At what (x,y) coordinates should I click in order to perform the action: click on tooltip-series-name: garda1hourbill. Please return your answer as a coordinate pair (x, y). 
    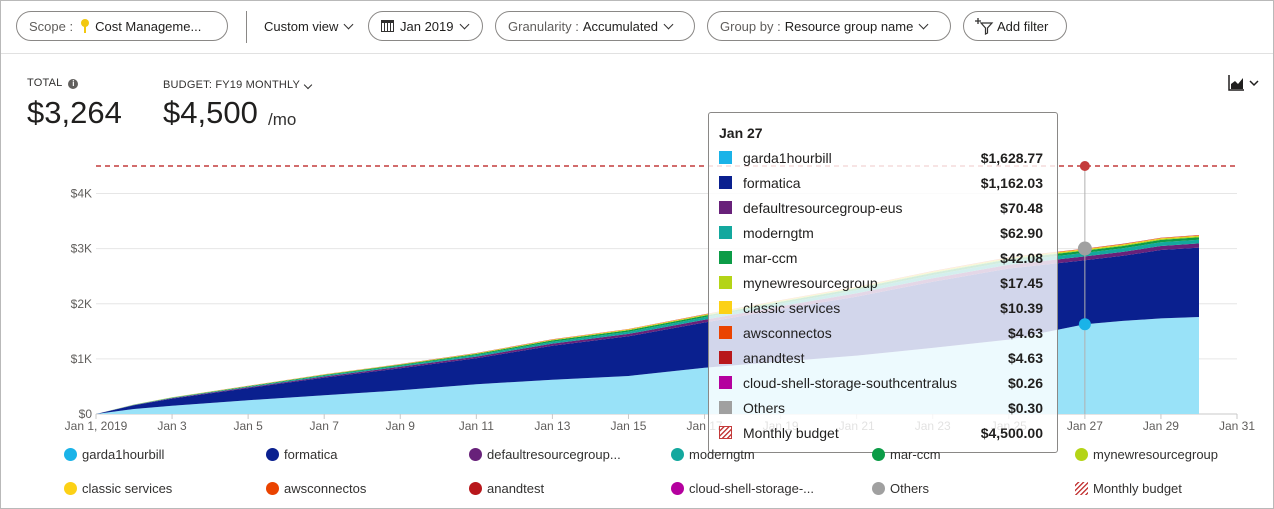
    Looking at the image, I should click on (787, 157).